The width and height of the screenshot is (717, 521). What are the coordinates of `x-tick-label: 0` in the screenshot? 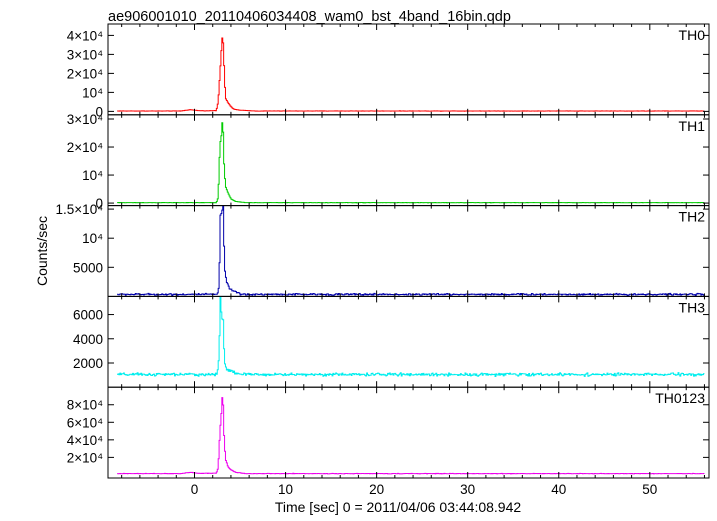 It's located at (195, 489).